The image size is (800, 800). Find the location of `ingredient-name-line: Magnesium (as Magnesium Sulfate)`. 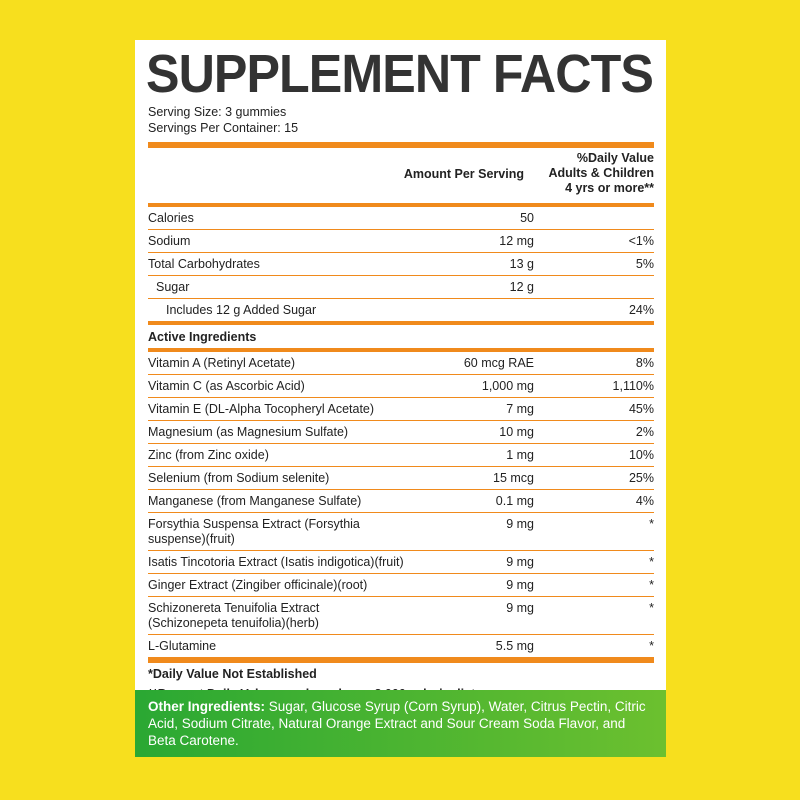

ingredient-name-line: Magnesium (as Magnesium Sulfate) is located at coordinates (248, 432).